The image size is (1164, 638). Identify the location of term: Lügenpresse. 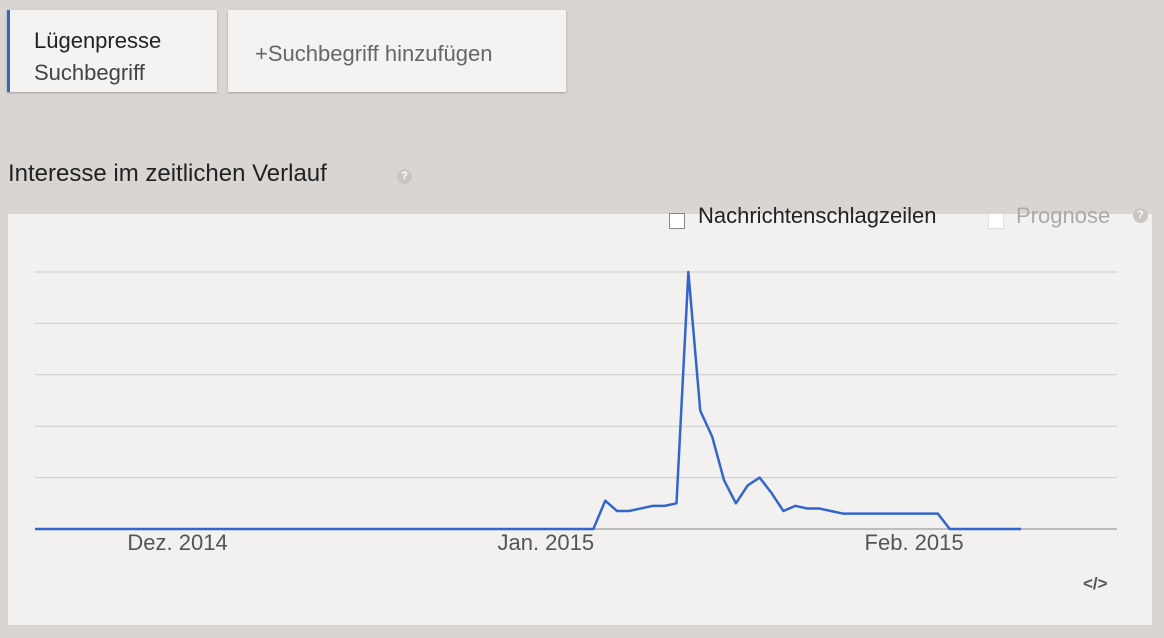
(98, 40).